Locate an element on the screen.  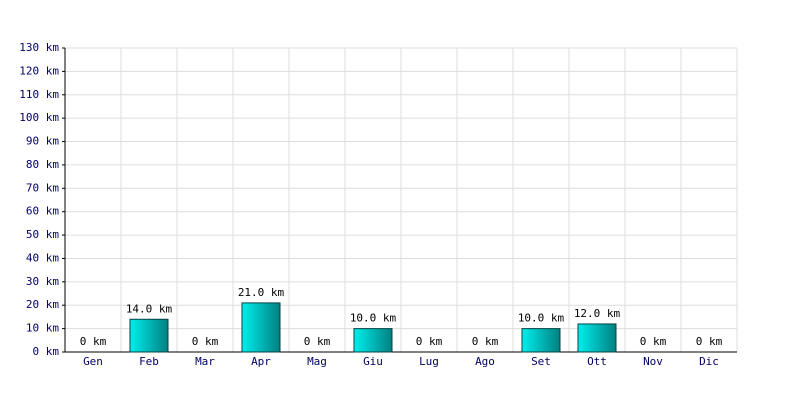
x-tick-label: Giu is located at coordinates (373, 361).